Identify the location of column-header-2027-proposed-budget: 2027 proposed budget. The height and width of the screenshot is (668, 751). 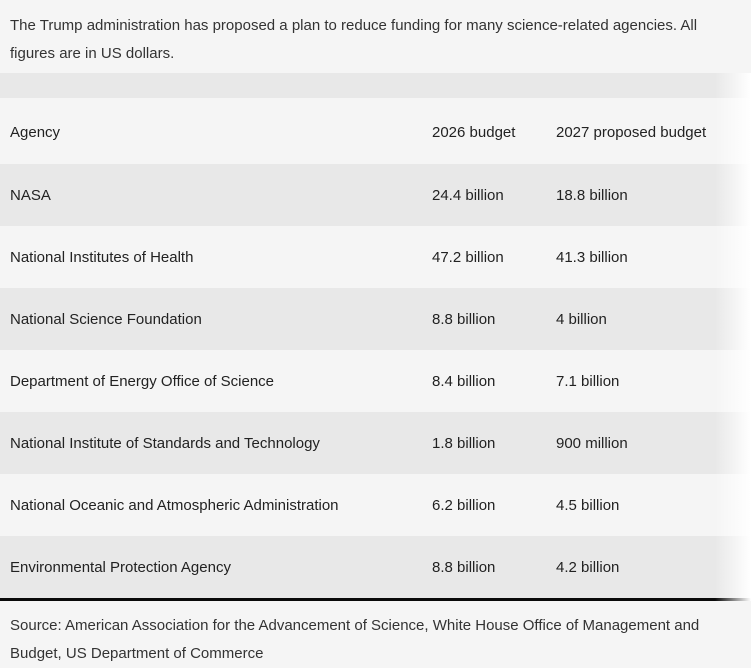
(631, 132).